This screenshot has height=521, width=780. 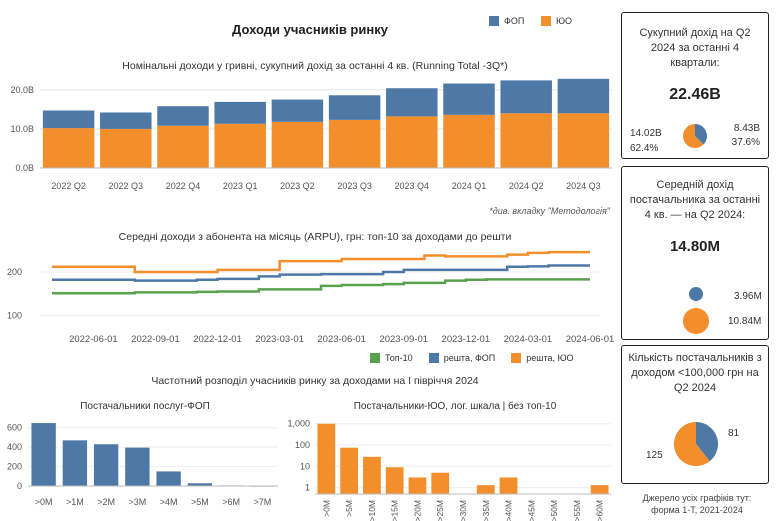 I want to click on y-tick-label: 1,000, so click(x=298, y=424).